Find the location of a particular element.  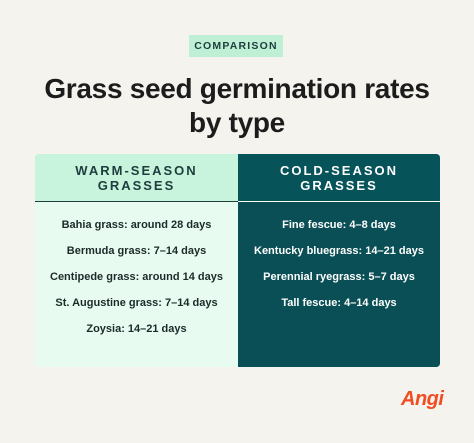

list-item: Bermuda grass: 7–14 days is located at coordinates (136, 251).